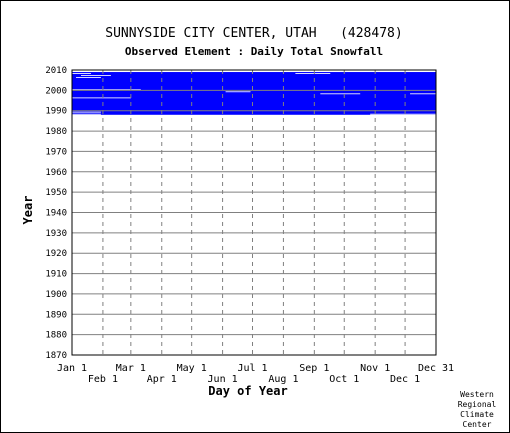 This screenshot has width=510, height=433. I want to click on x-tick-label: Feb 1, so click(103, 379).